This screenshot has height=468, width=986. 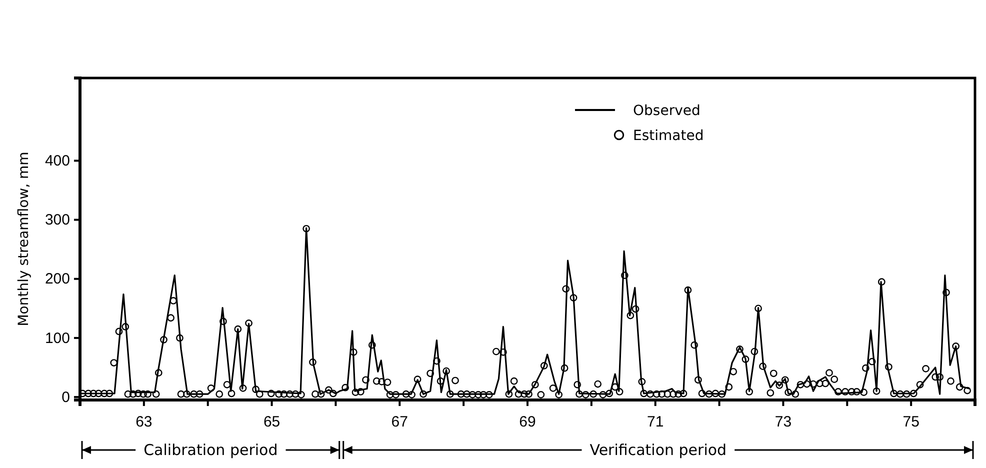 What do you see at coordinates (658, 450) in the screenshot?
I see `text: Verification period` at bounding box center [658, 450].